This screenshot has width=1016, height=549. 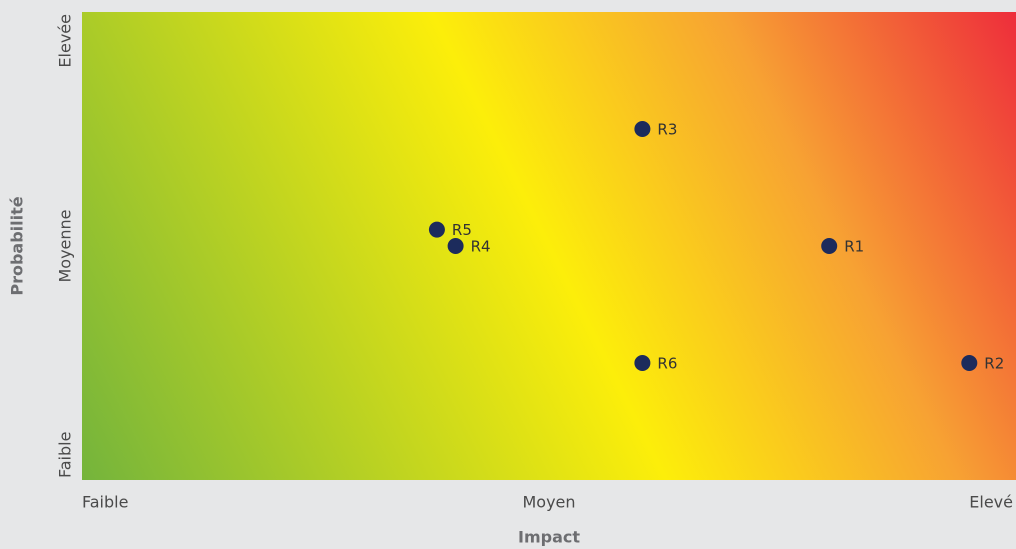 I want to click on point-label: R4, so click(x=481, y=247).